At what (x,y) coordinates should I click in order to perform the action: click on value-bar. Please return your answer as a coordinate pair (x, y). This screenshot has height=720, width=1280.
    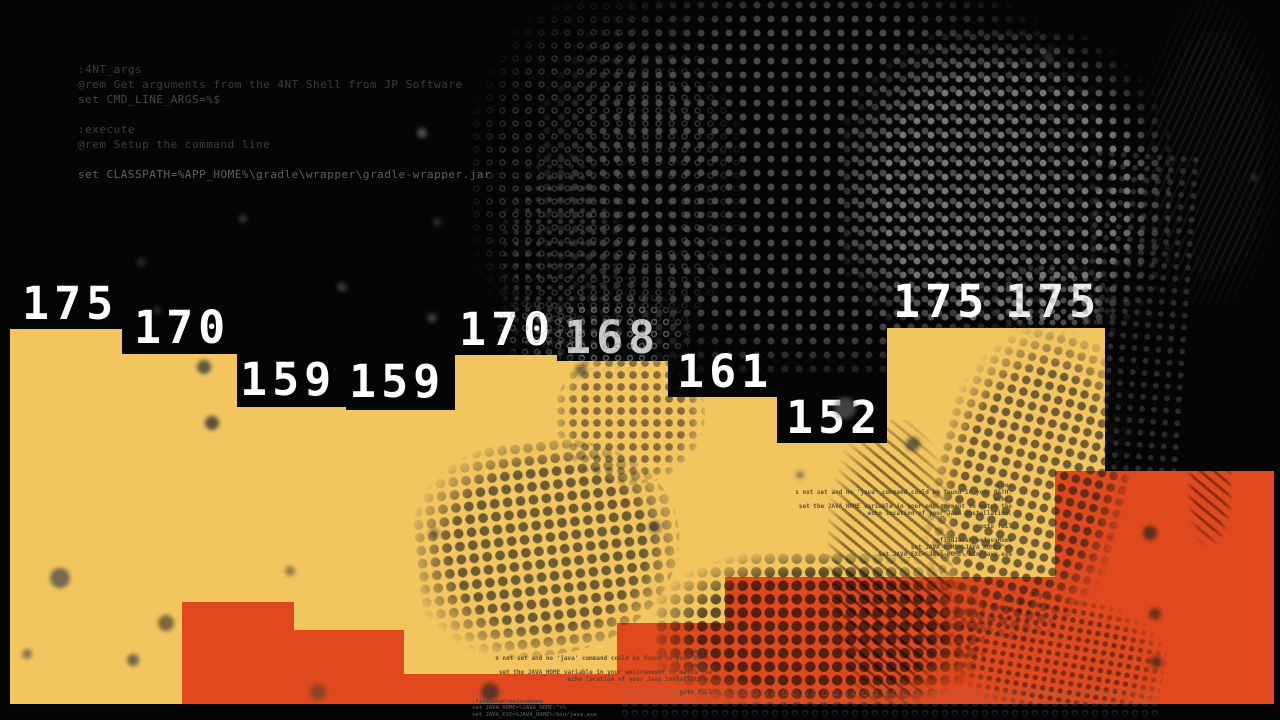
    Looking at the image, I should click on (66, 516).